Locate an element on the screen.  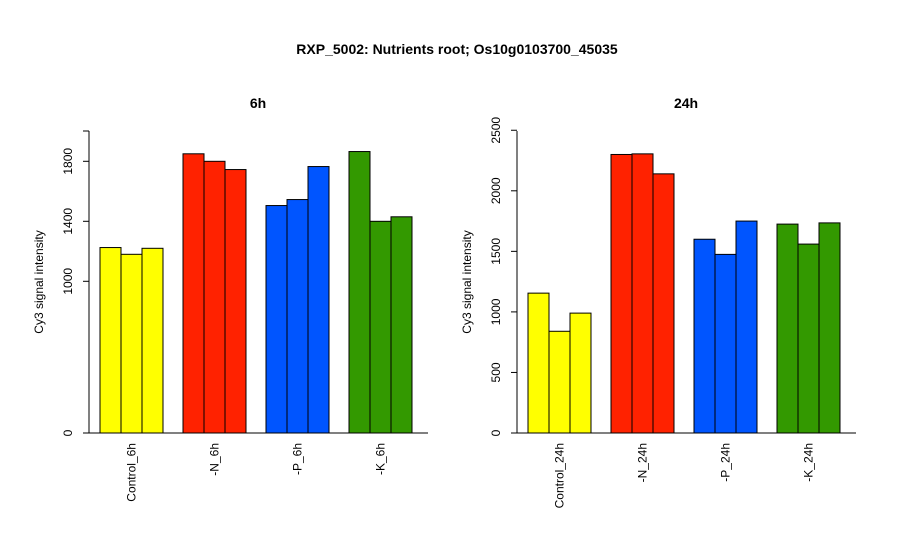
y-tick-label: 500 is located at coordinates (496, 372).